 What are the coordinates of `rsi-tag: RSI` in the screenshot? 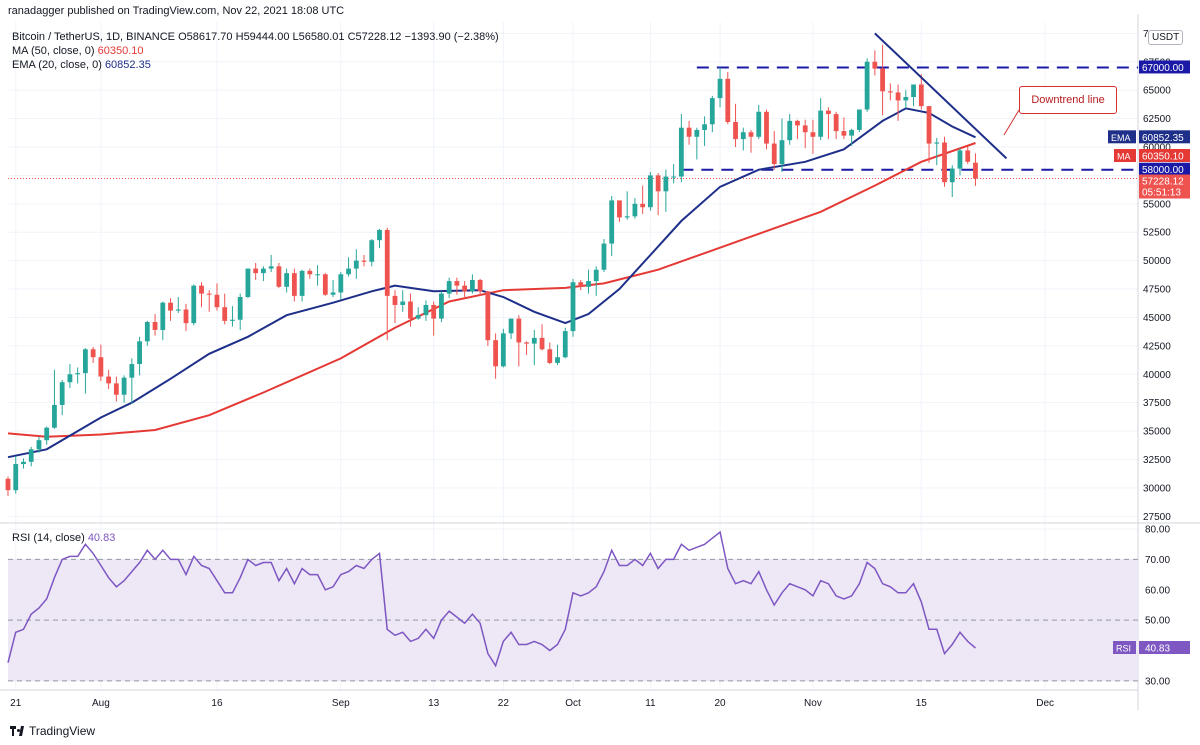 It's located at (1123, 649).